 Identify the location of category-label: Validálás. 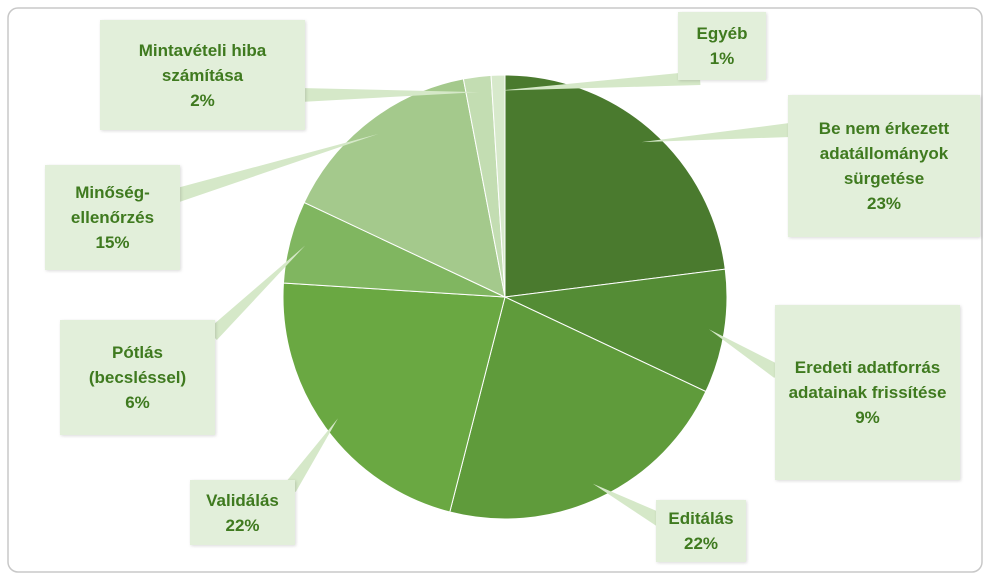
(242, 500).